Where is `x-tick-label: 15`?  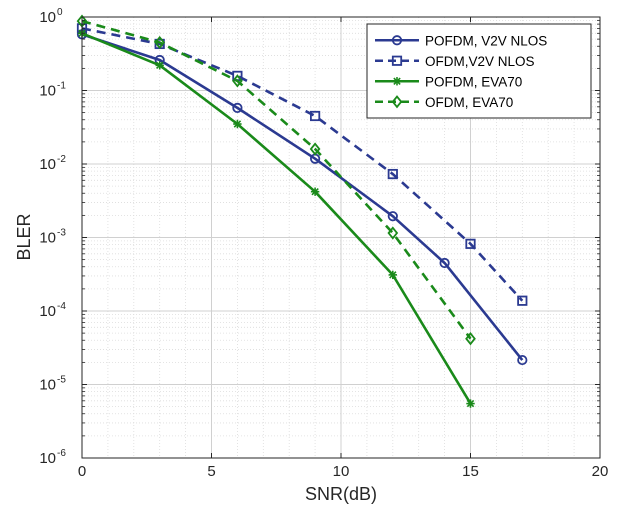 x-tick-label: 15 is located at coordinates (470, 471).